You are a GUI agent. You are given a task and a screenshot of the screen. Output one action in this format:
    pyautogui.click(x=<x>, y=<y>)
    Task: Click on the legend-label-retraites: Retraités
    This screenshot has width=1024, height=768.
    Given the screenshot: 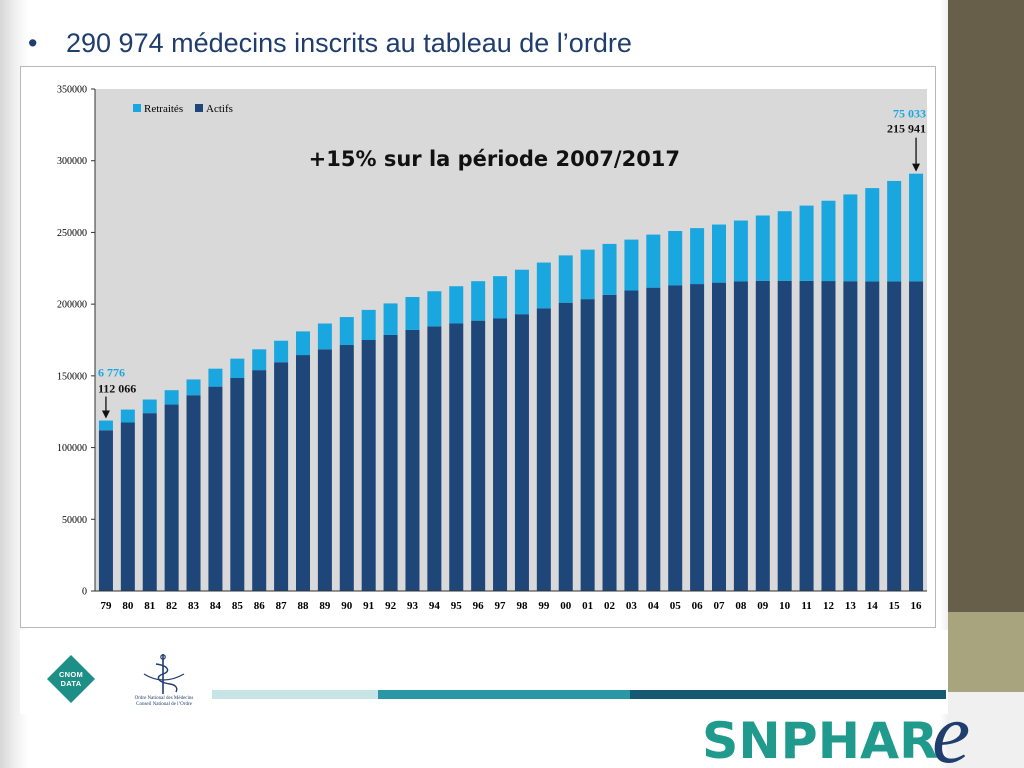 What is the action you would take?
    pyautogui.click(x=163, y=109)
    